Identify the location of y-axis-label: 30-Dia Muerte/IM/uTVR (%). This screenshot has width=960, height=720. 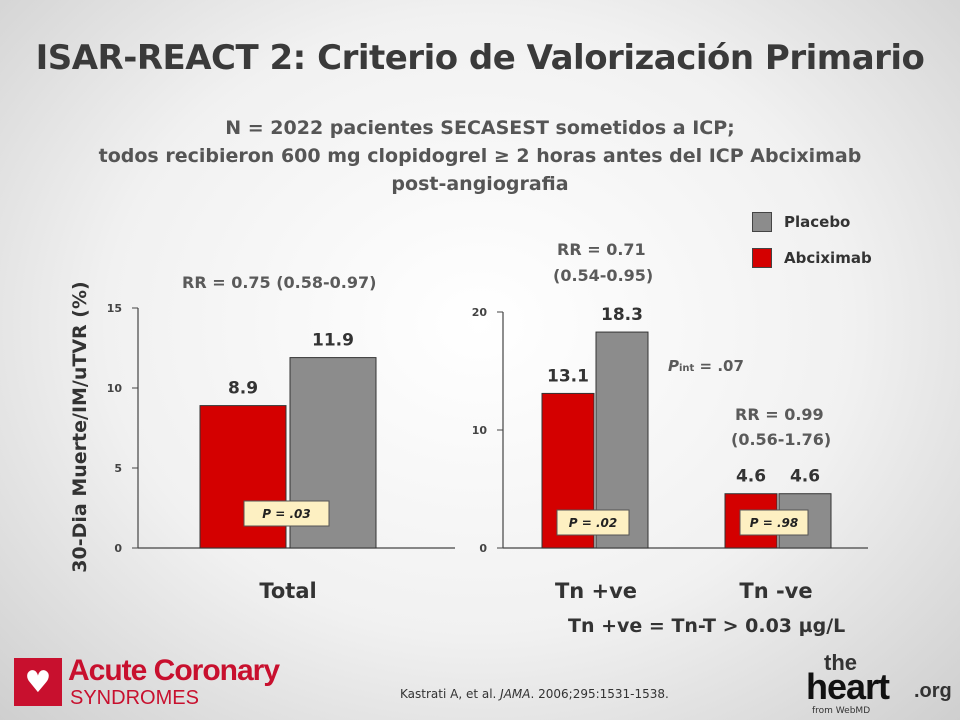
(80, 427).